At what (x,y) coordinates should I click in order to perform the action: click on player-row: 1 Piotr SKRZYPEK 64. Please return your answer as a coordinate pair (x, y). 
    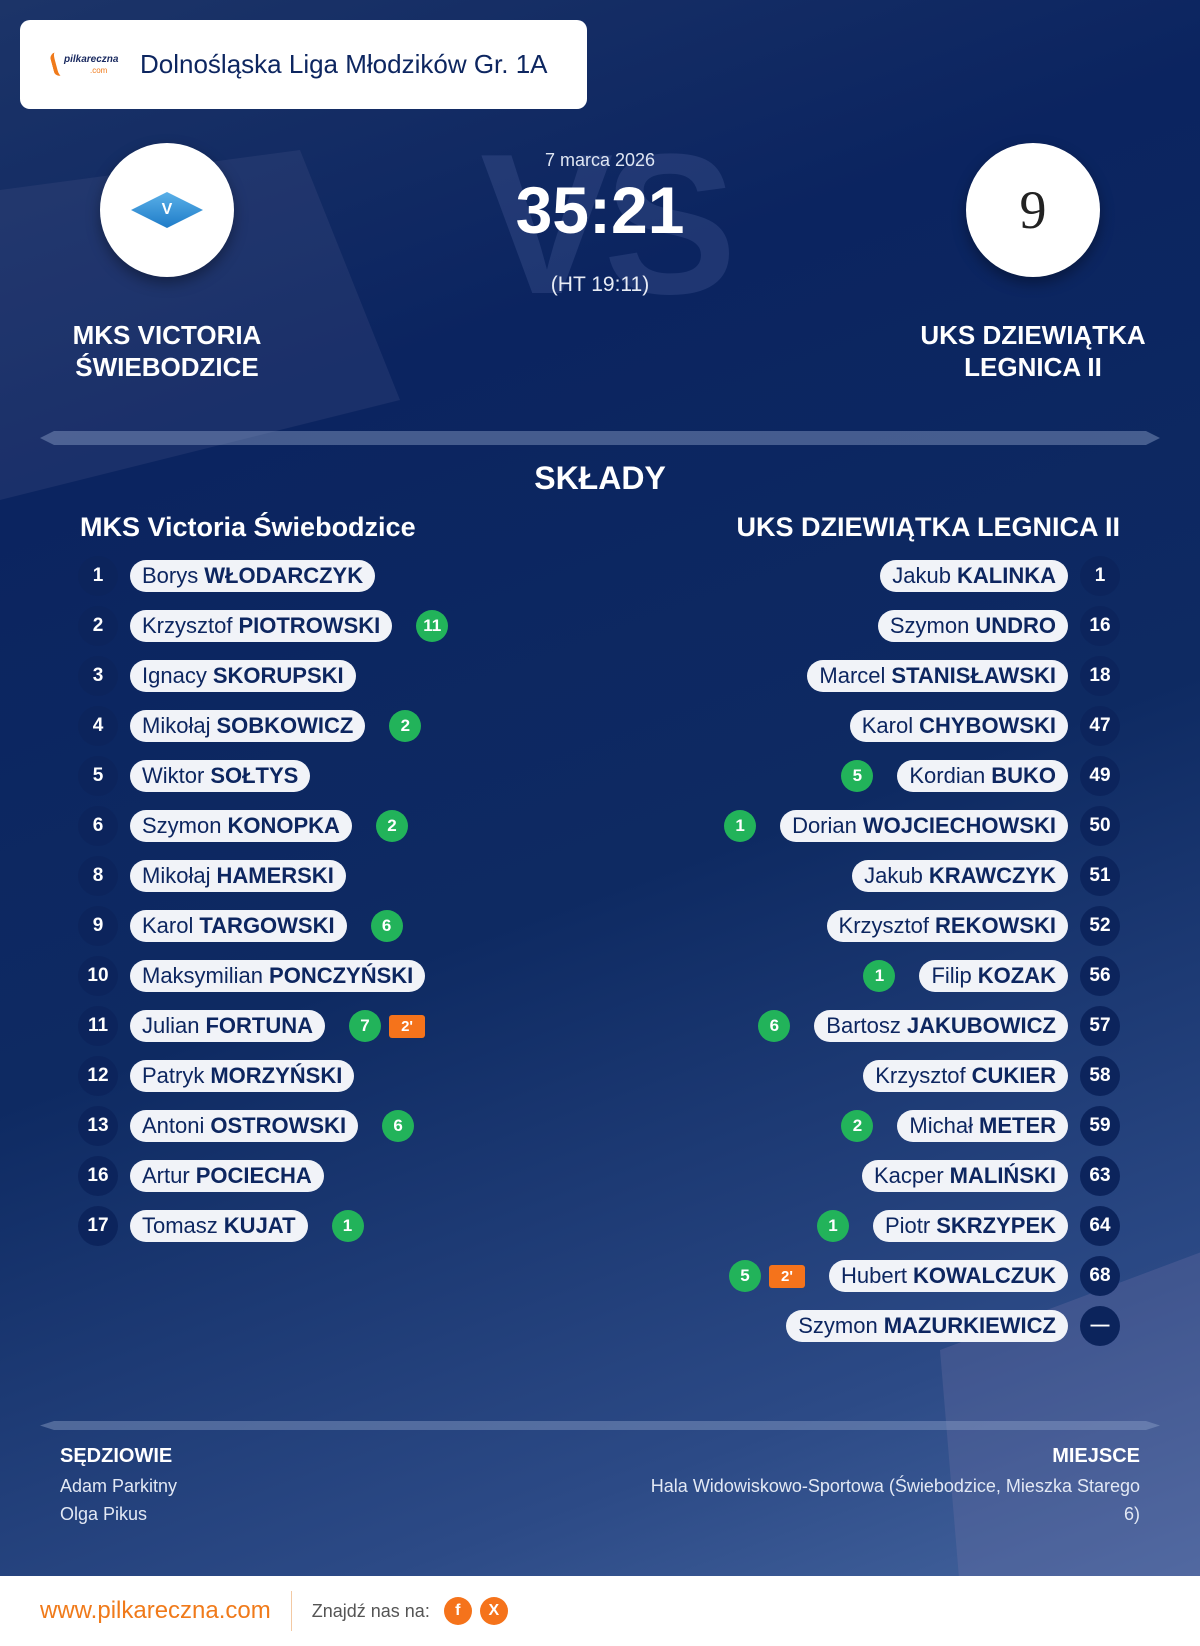
    Looking at the image, I should click on (968, 1226).